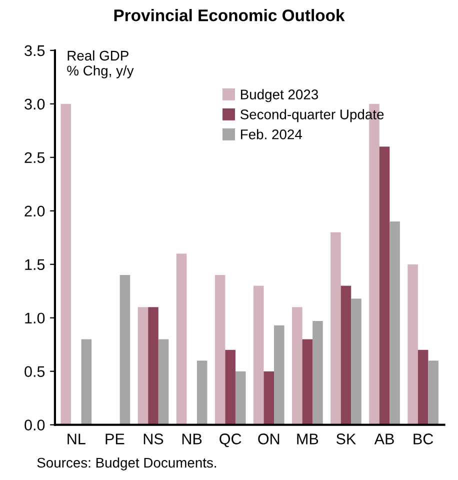 The height and width of the screenshot is (480, 458). What do you see at coordinates (229, 15) in the screenshot?
I see `chart-title: Provincial Economic Outlook` at bounding box center [229, 15].